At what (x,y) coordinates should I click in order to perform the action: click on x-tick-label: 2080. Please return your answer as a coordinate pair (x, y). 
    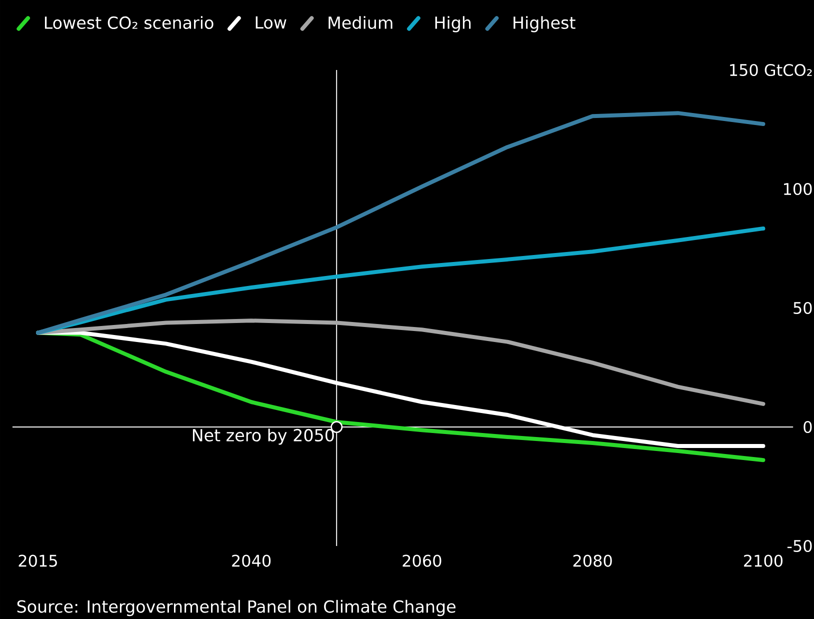
    Looking at the image, I should click on (592, 560).